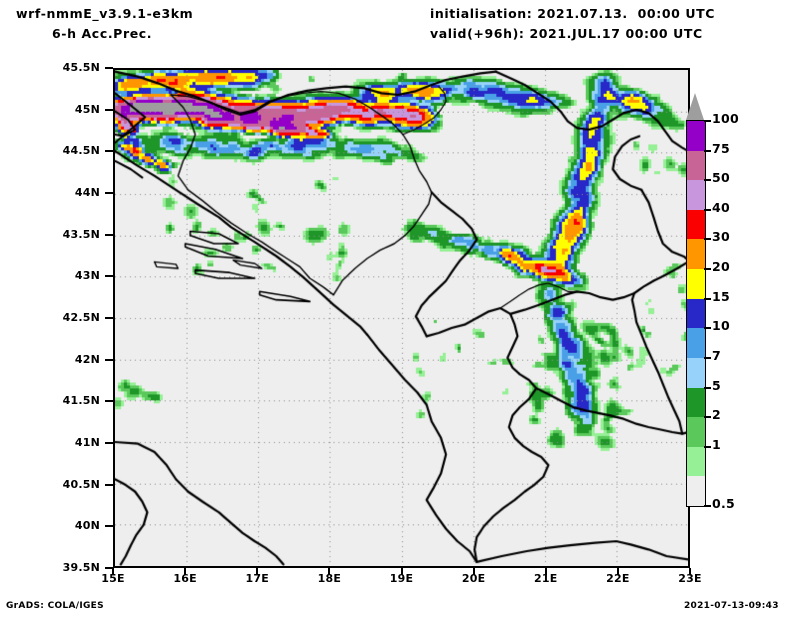 The image size is (800, 618). What do you see at coordinates (721, 207) in the screenshot?
I see `colorbar-label-40: 40` at bounding box center [721, 207].